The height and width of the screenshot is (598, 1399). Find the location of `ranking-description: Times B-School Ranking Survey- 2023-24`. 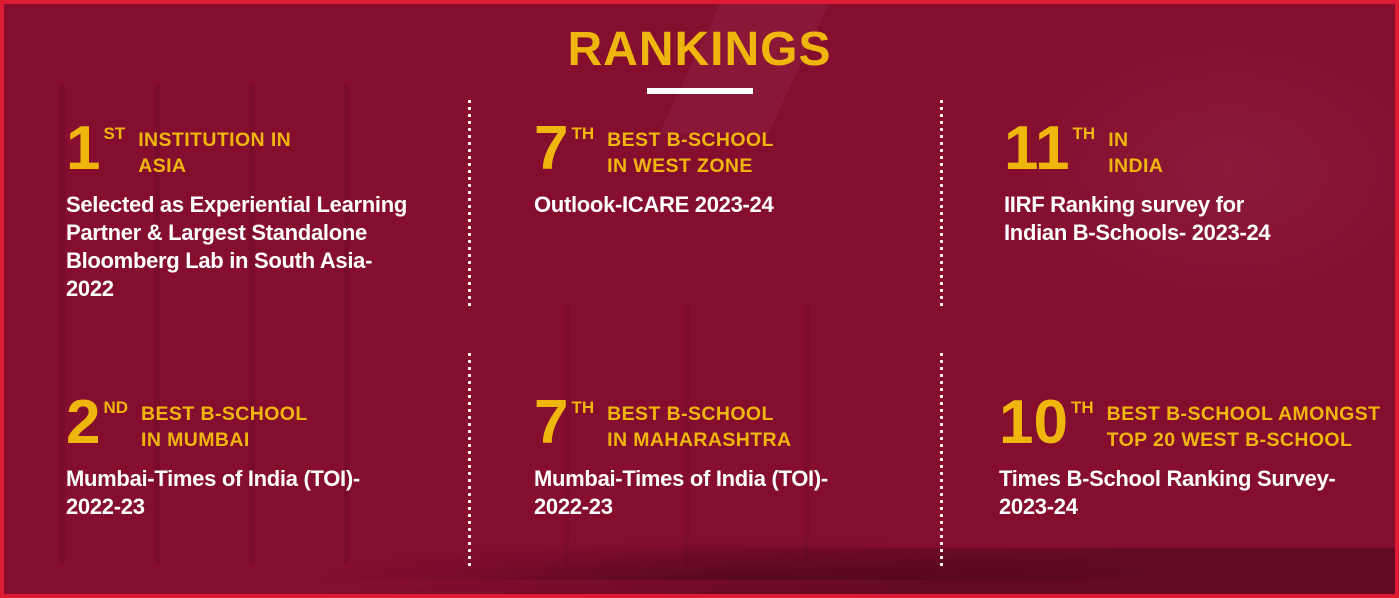

ranking-description: Times B-School Ranking Survey- 2023-24 is located at coordinates (1167, 493).